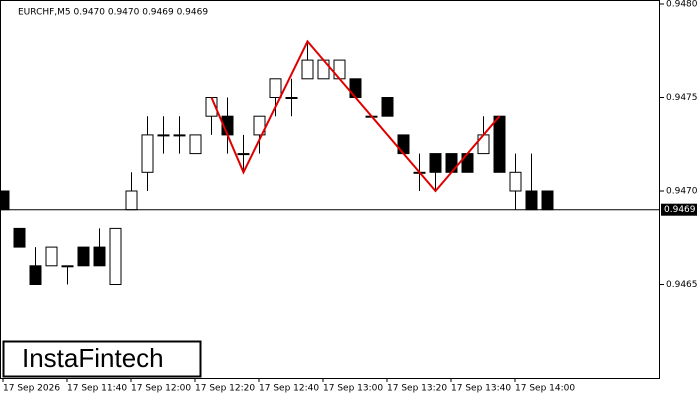 The width and height of the screenshot is (700, 400). I want to click on current-price-box, so click(679, 209).